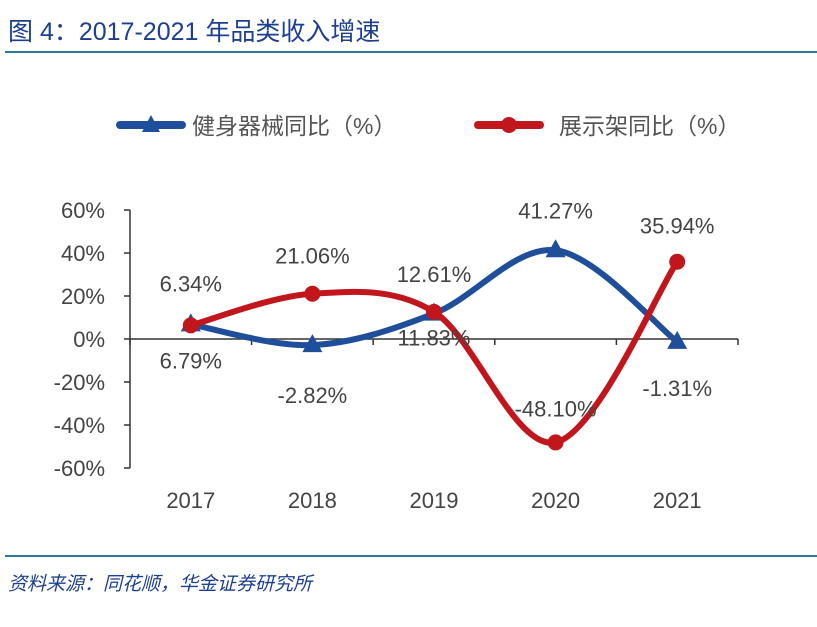 The height and width of the screenshot is (627, 817). I want to click on legend-label: 健身器械同比（%）, so click(294, 126).